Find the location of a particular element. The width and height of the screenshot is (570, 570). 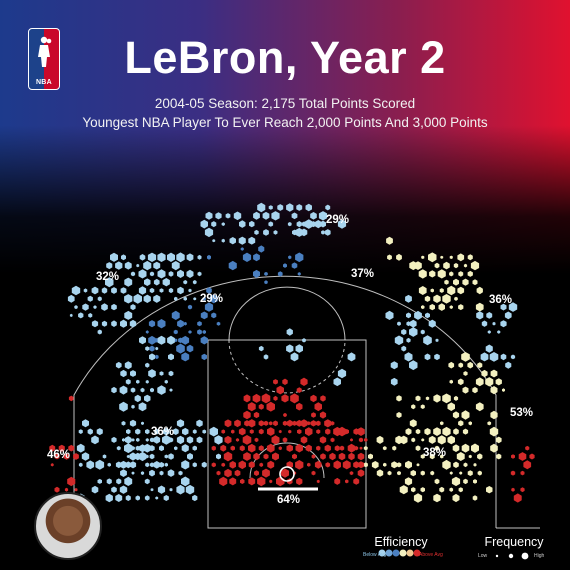

efficiency-legend is located at coordinates (399, 553).